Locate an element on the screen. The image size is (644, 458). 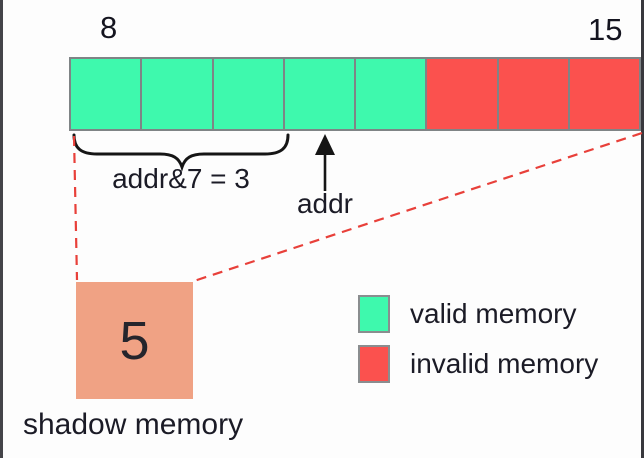
addr-label: addr is located at coordinates (325, 203).